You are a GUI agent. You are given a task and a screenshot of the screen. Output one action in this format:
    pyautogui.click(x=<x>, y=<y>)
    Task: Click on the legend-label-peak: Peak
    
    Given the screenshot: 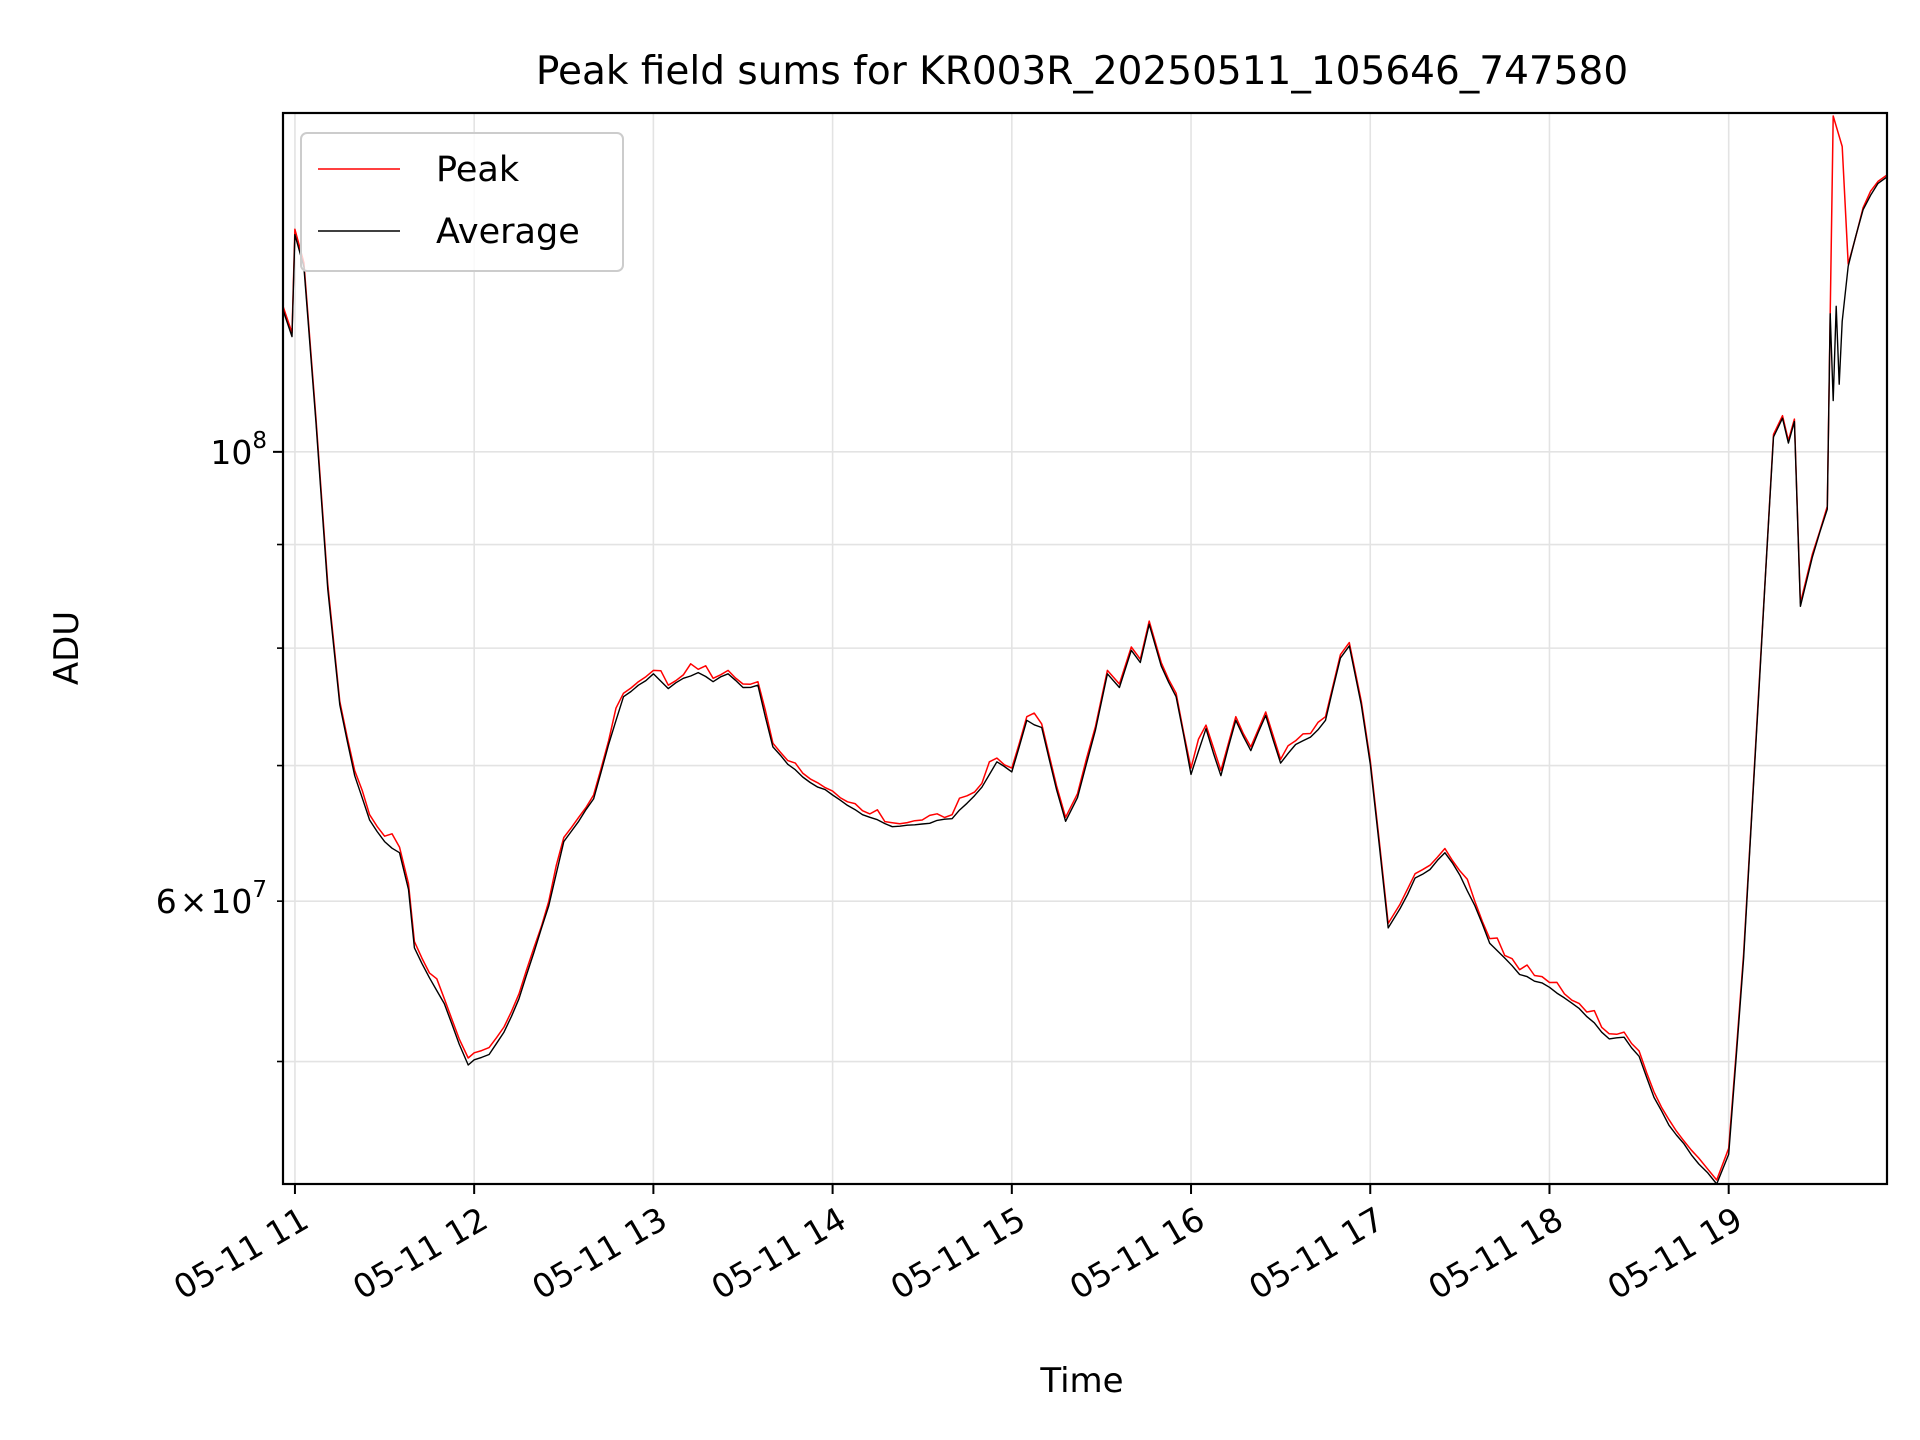 What is the action you would take?
    pyautogui.click(x=478, y=170)
    